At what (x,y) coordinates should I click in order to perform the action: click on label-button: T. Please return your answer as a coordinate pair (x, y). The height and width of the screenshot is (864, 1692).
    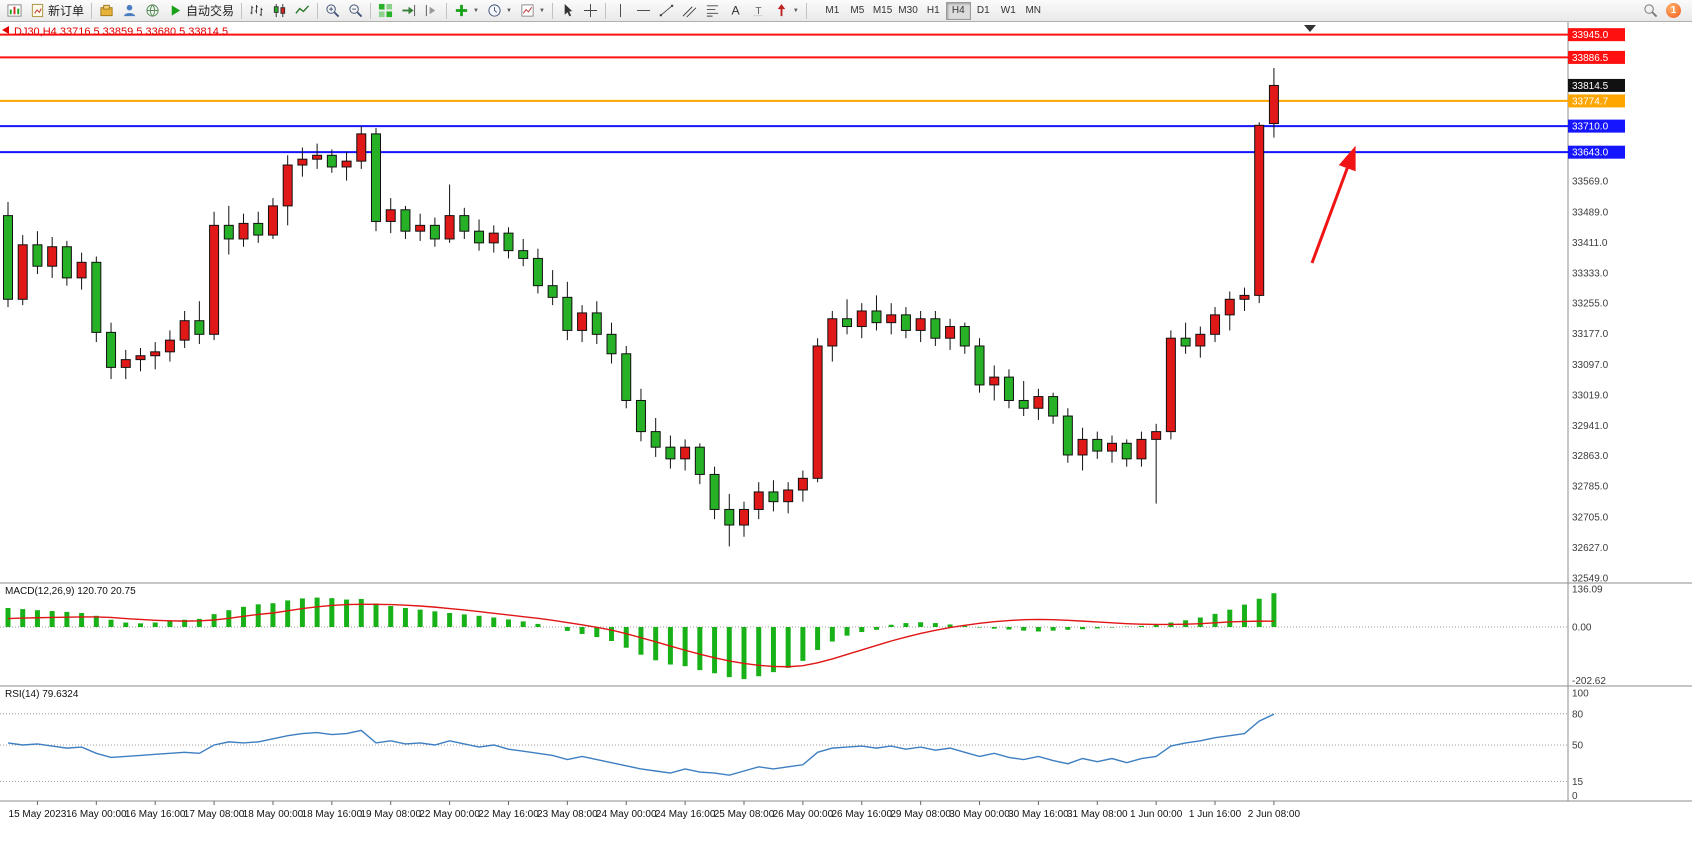
    Looking at the image, I should click on (758, 11).